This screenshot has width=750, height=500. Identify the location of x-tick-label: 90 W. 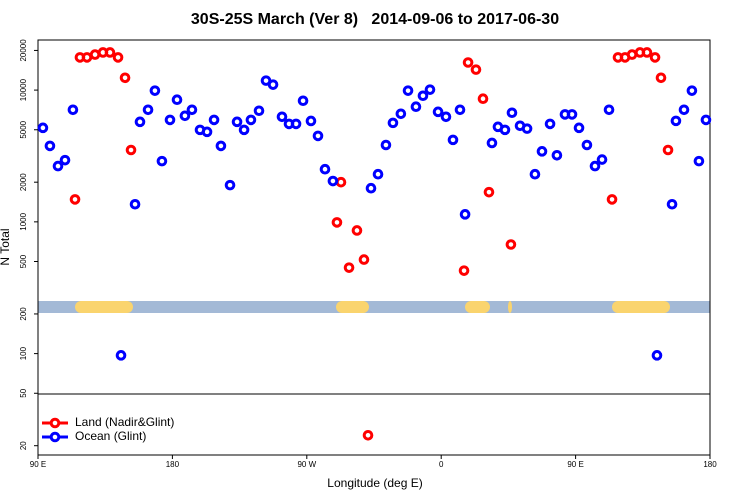
(306, 464).